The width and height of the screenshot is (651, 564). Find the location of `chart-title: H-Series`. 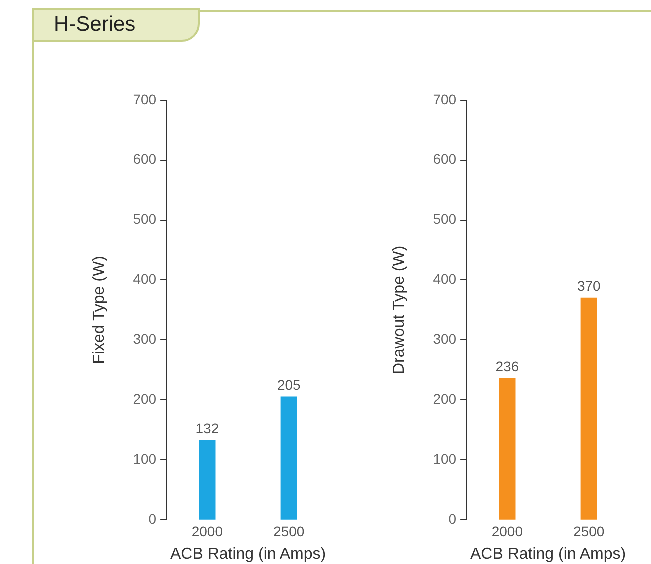

chart-title: H-Series is located at coordinates (116, 25).